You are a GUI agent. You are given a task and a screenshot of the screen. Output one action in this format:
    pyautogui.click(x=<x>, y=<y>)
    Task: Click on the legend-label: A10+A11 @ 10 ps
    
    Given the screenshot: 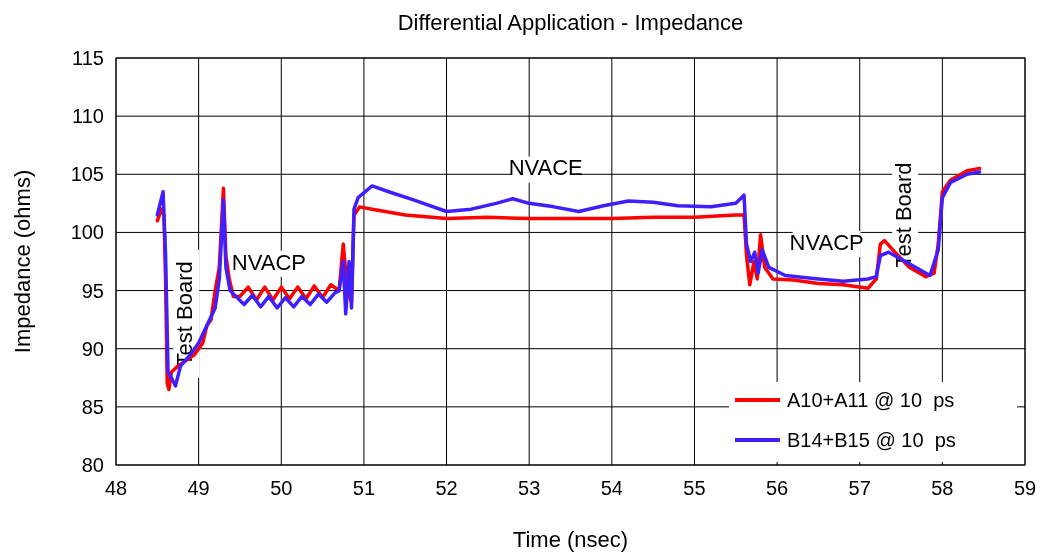 What is the action you would take?
    pyautogui.click(x=871, y=400)
    